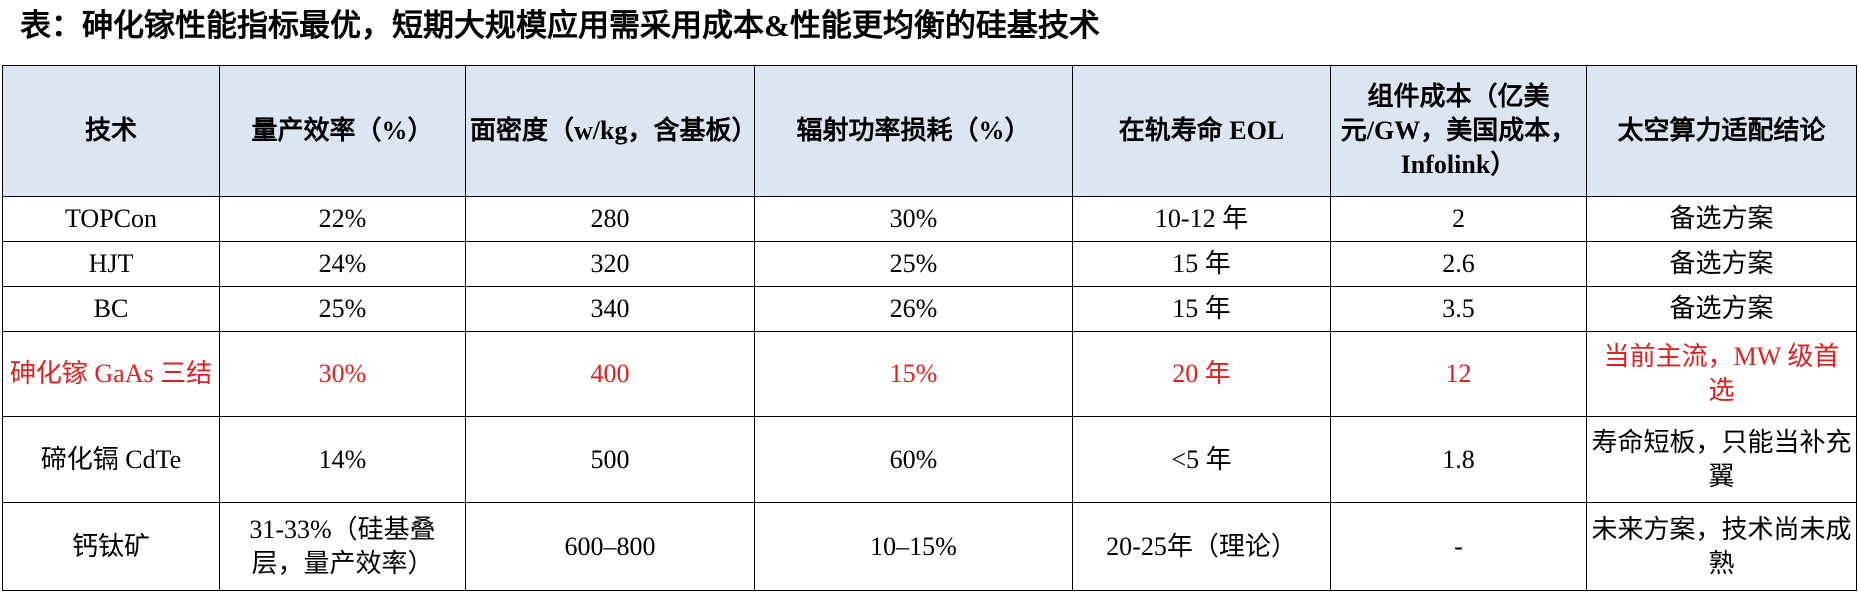 Image resolution: width=1858 pixels, height=594 pixels. I want to click on table-cell: <5 年, so click(1201, 459).